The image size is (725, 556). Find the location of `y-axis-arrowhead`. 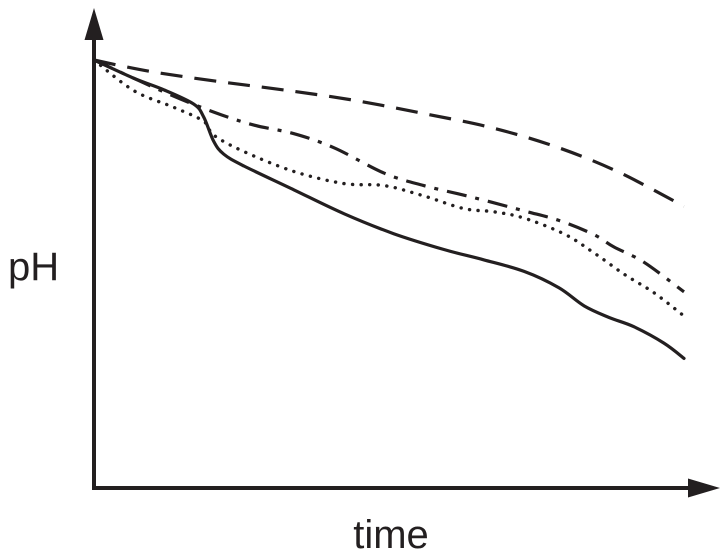

y-axis-arrowhead is located at coordinates (94, 24).